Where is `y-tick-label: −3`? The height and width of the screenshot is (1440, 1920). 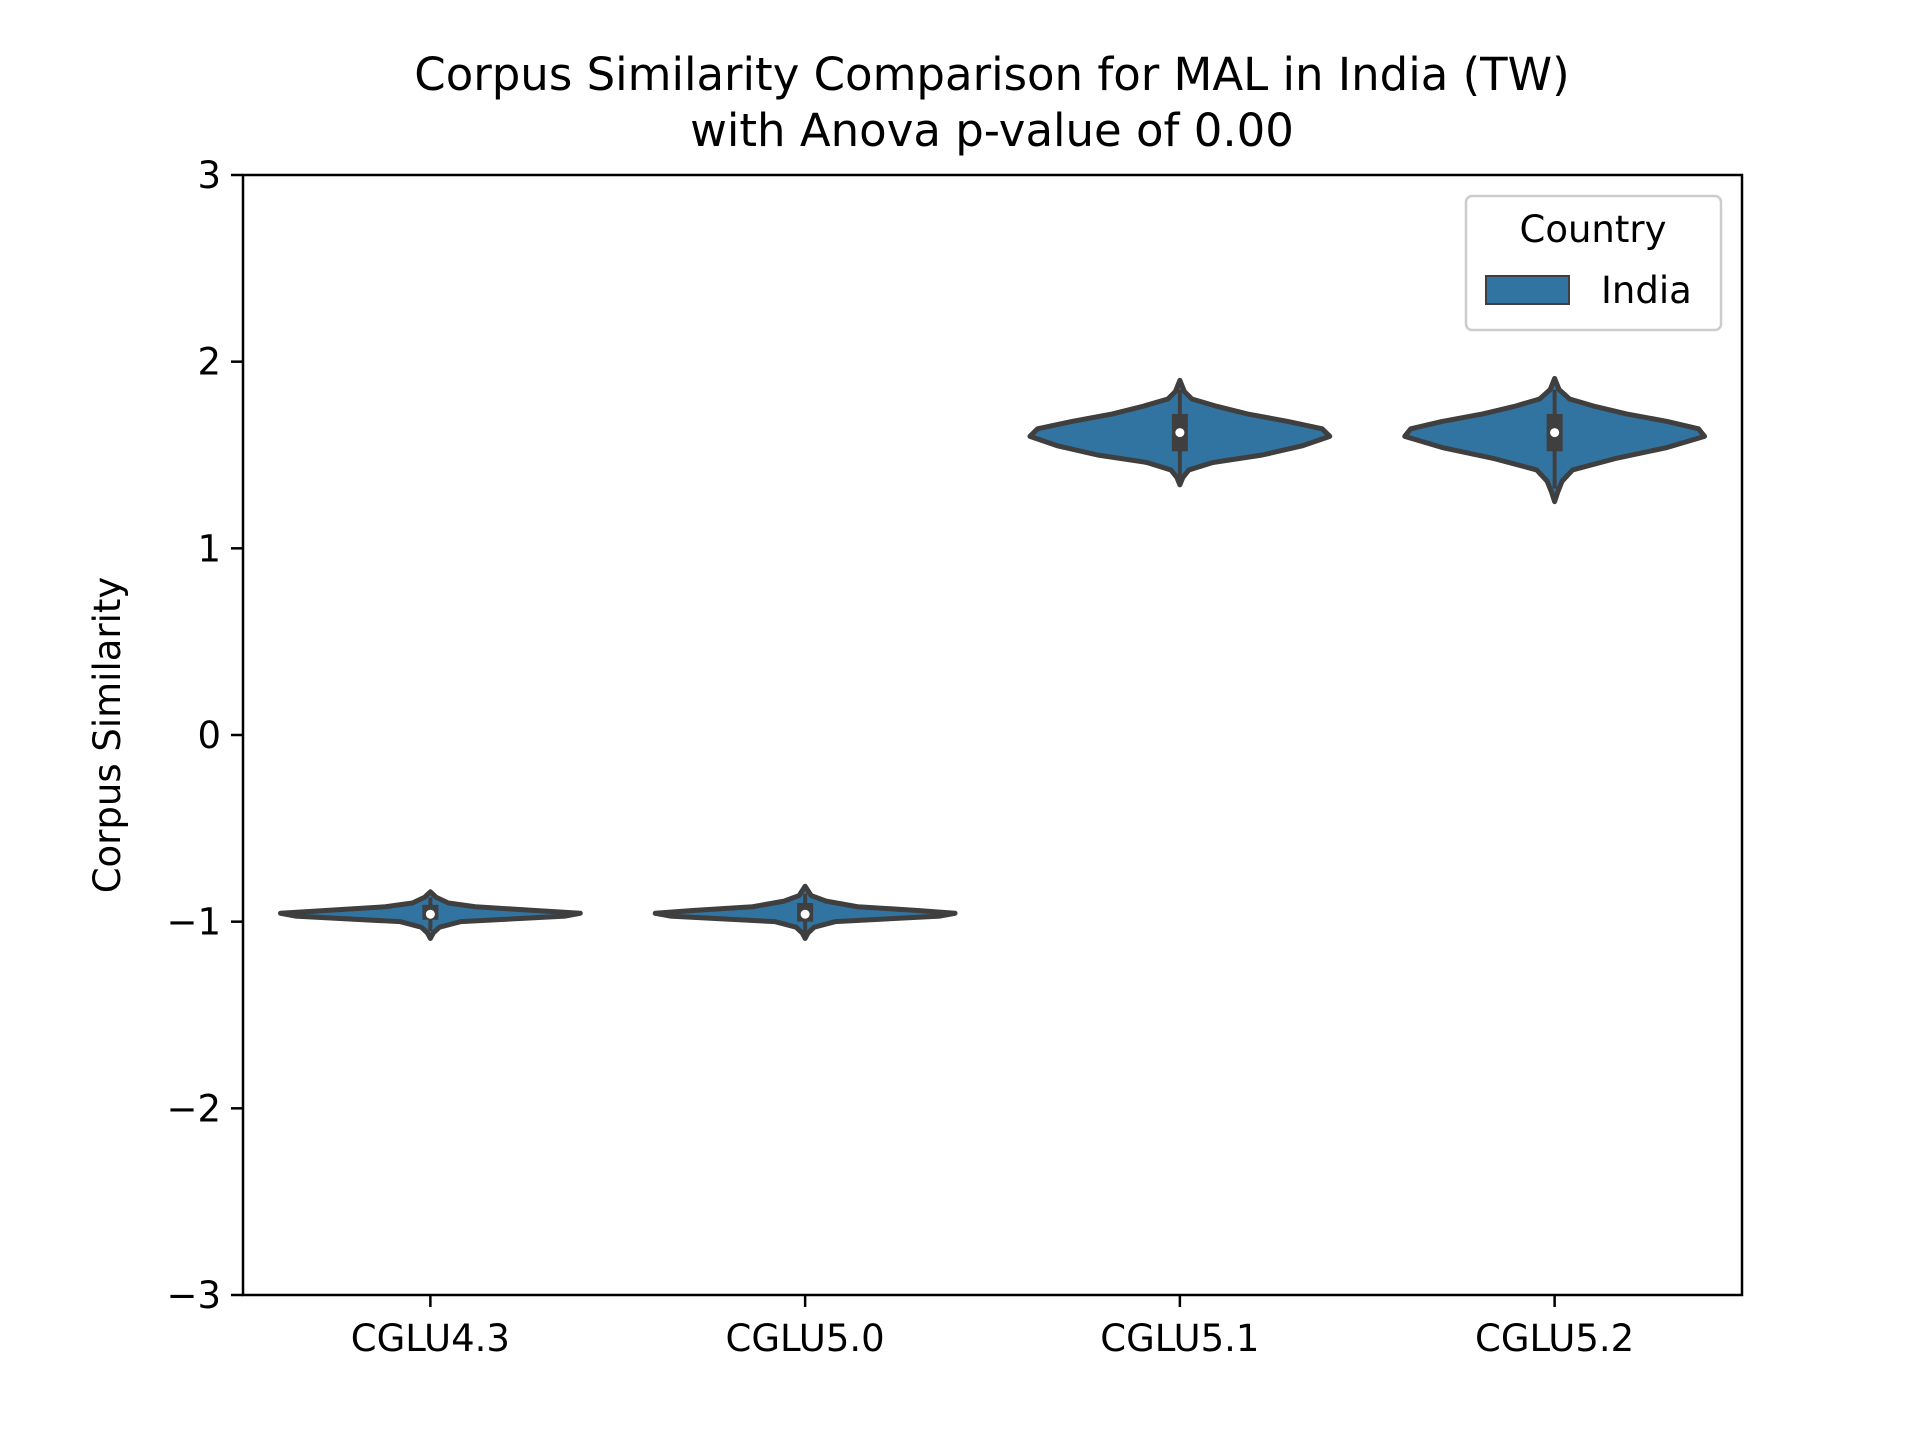
y-tick-label: −3 is located at coordinates (193, 1295).